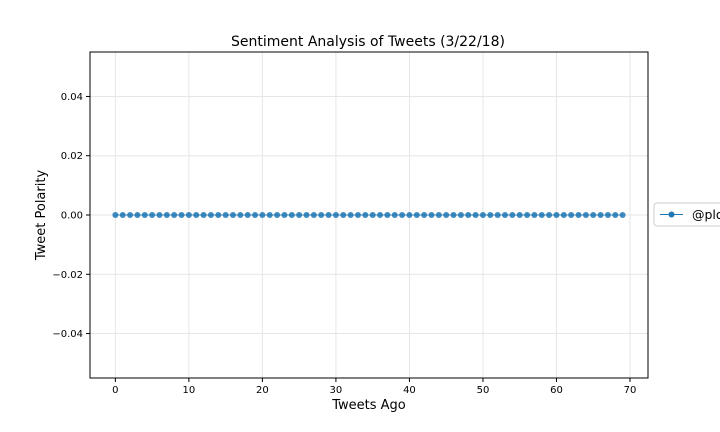 Image resolution: width=720 pixels, height=432 pixels. What do you see at coordinates (706, 214) in the screenshot?
I see `legend-entry-label: @plo` at bounding box center [706, 214].